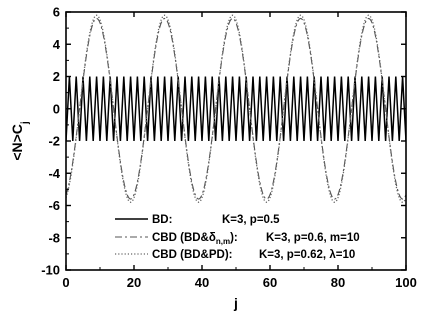 This screenshot has width=431, height=327. What do you see at coordinates (56, 76) in the screenshot?
I see `y-tick-label: 2` at bounding box center [56, 76].